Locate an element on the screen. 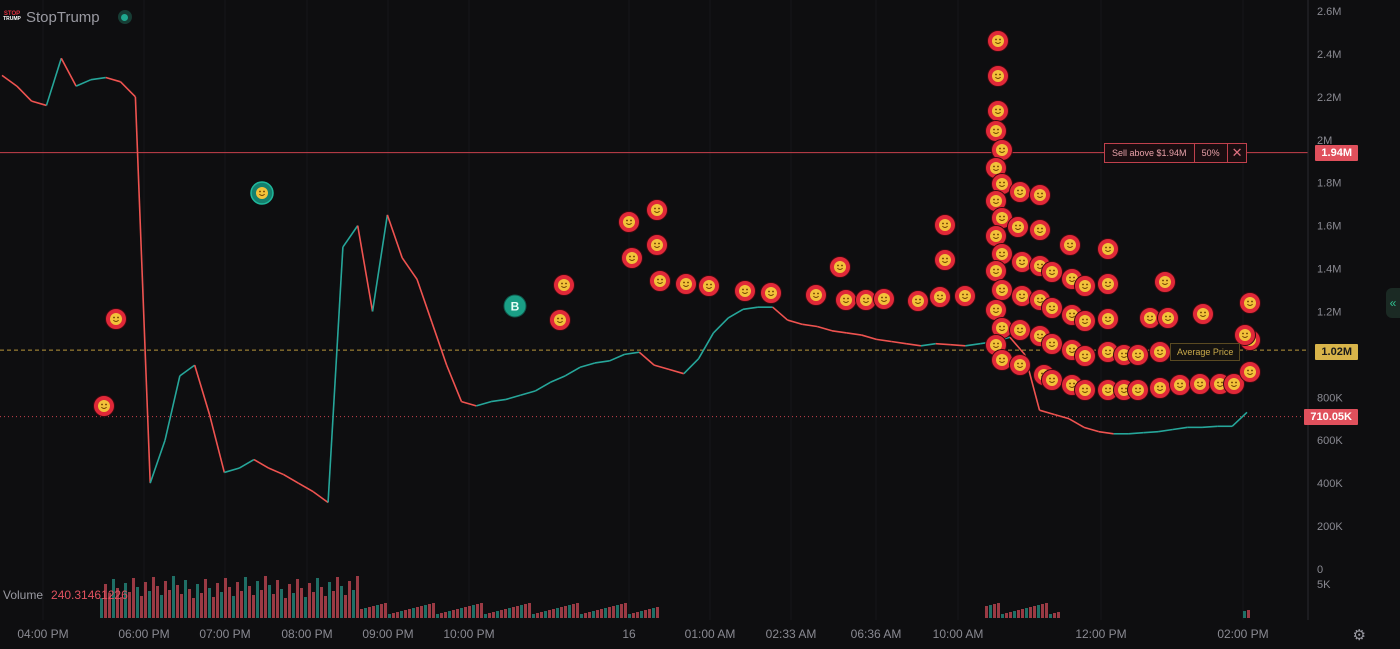 Image resolution: width=1400 pixels, height=649 pixels. sell-price-tag: 1.94M is located at coordinates (1336, 153).